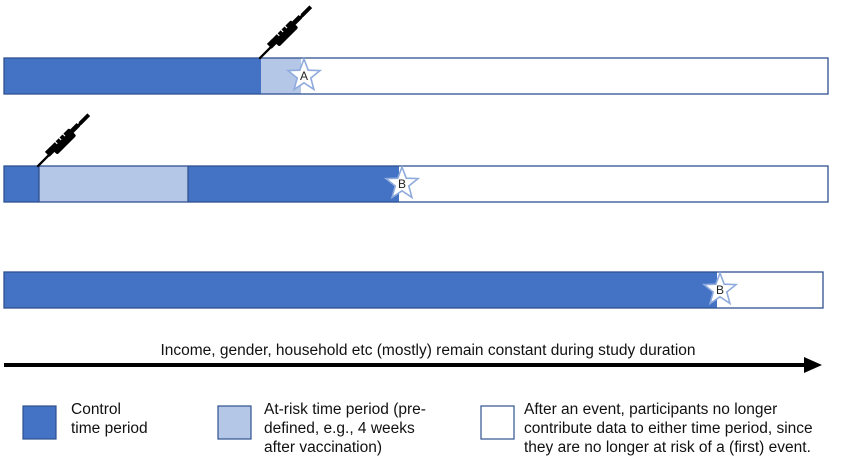 This screenshot has height=463, width=850. I want to click on legend-item-control: Control time period, so click(85, 420).